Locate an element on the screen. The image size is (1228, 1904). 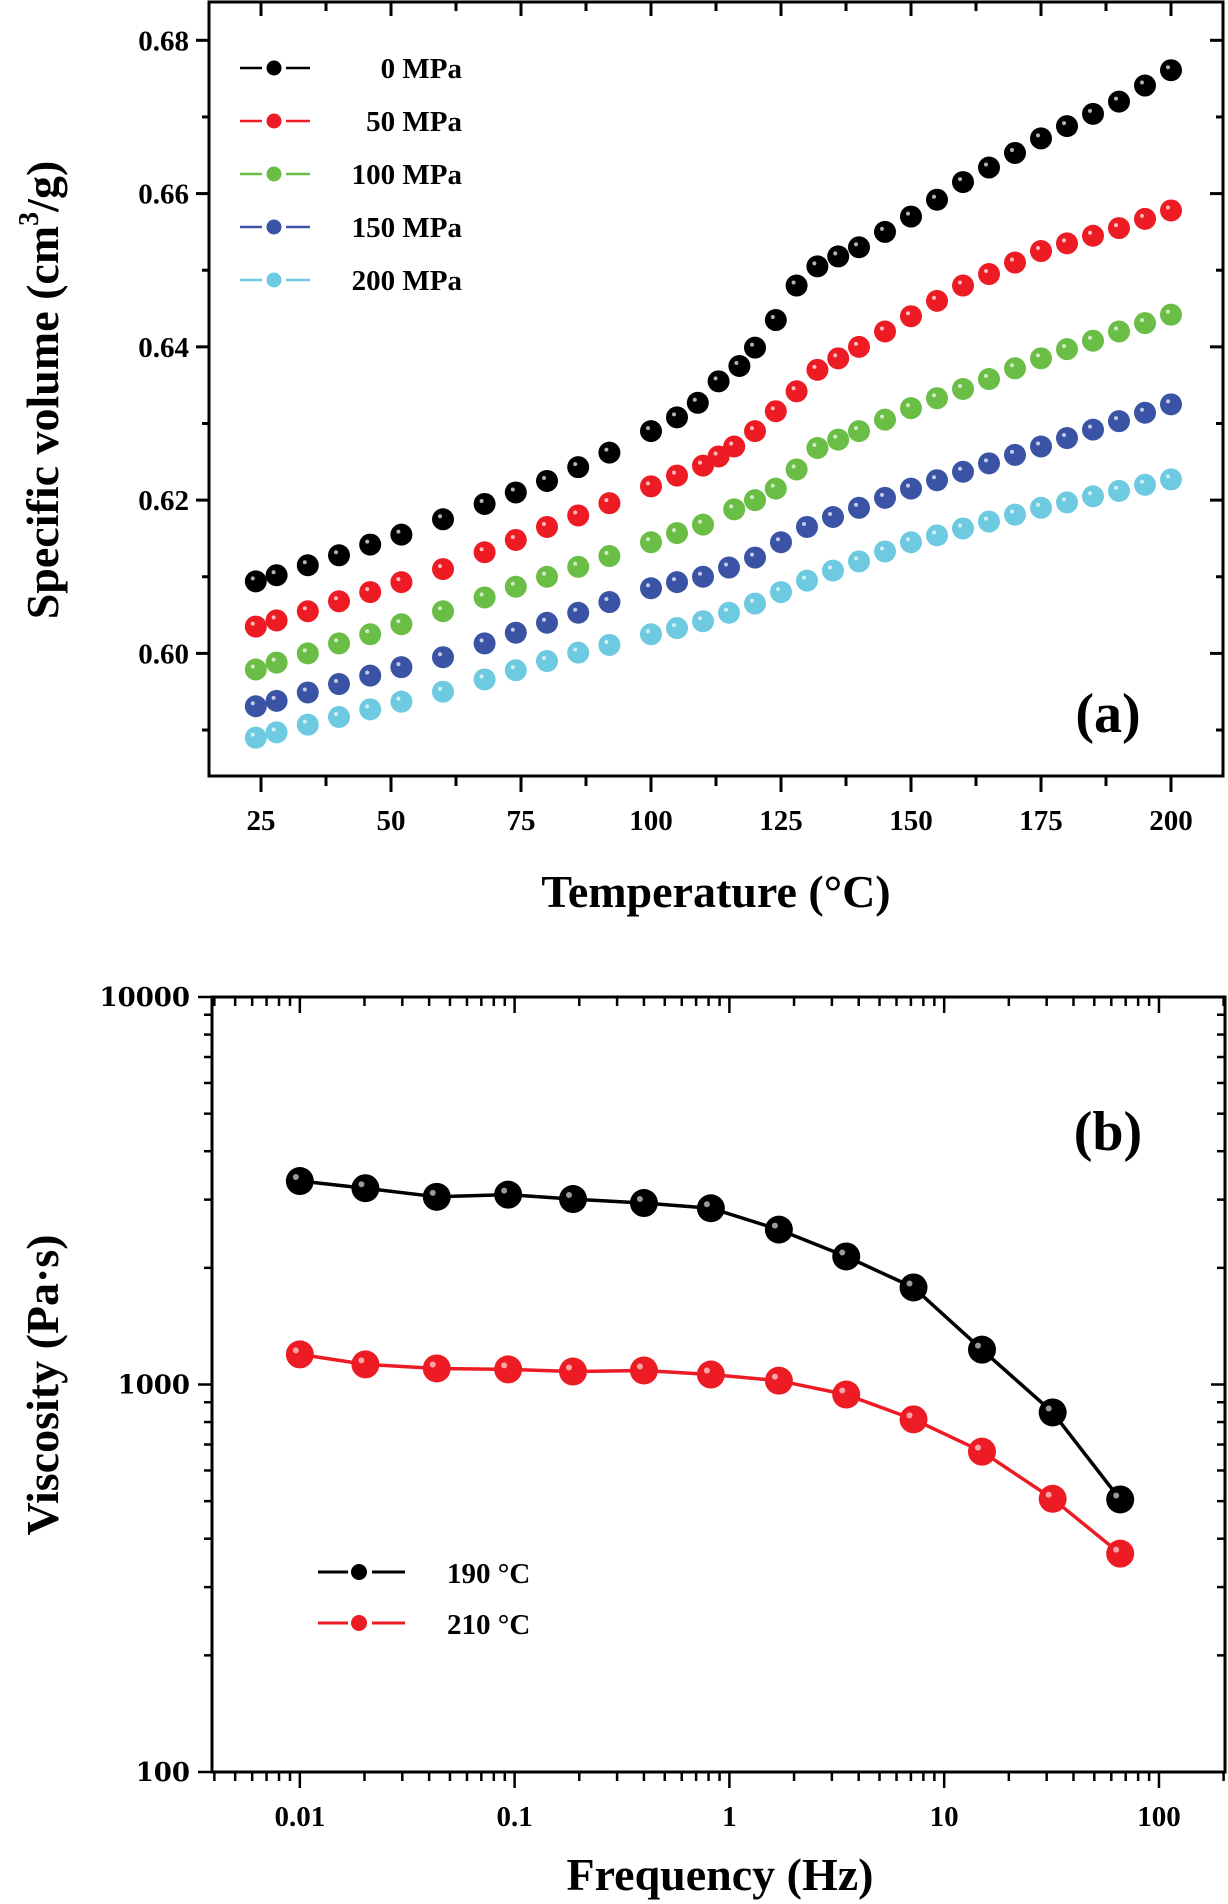
x-axis-title: Frequency (Hz) is located at coordinates (719, 1874).